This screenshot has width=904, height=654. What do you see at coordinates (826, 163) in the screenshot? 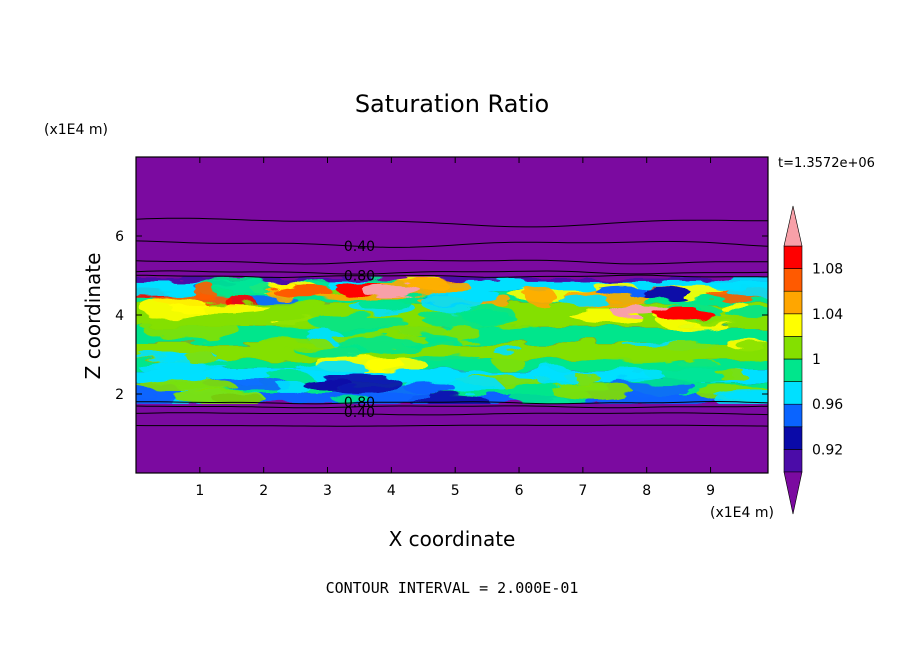
I see `time-label: t=1.3572e+06` at bounding box center [826, 163].